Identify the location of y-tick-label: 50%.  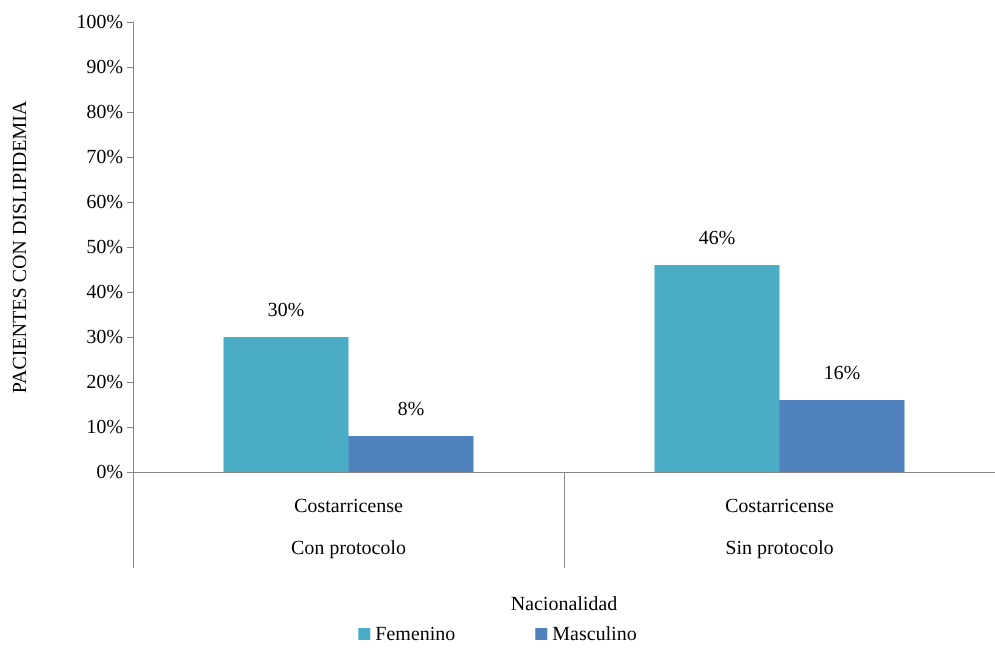
(104, 247).